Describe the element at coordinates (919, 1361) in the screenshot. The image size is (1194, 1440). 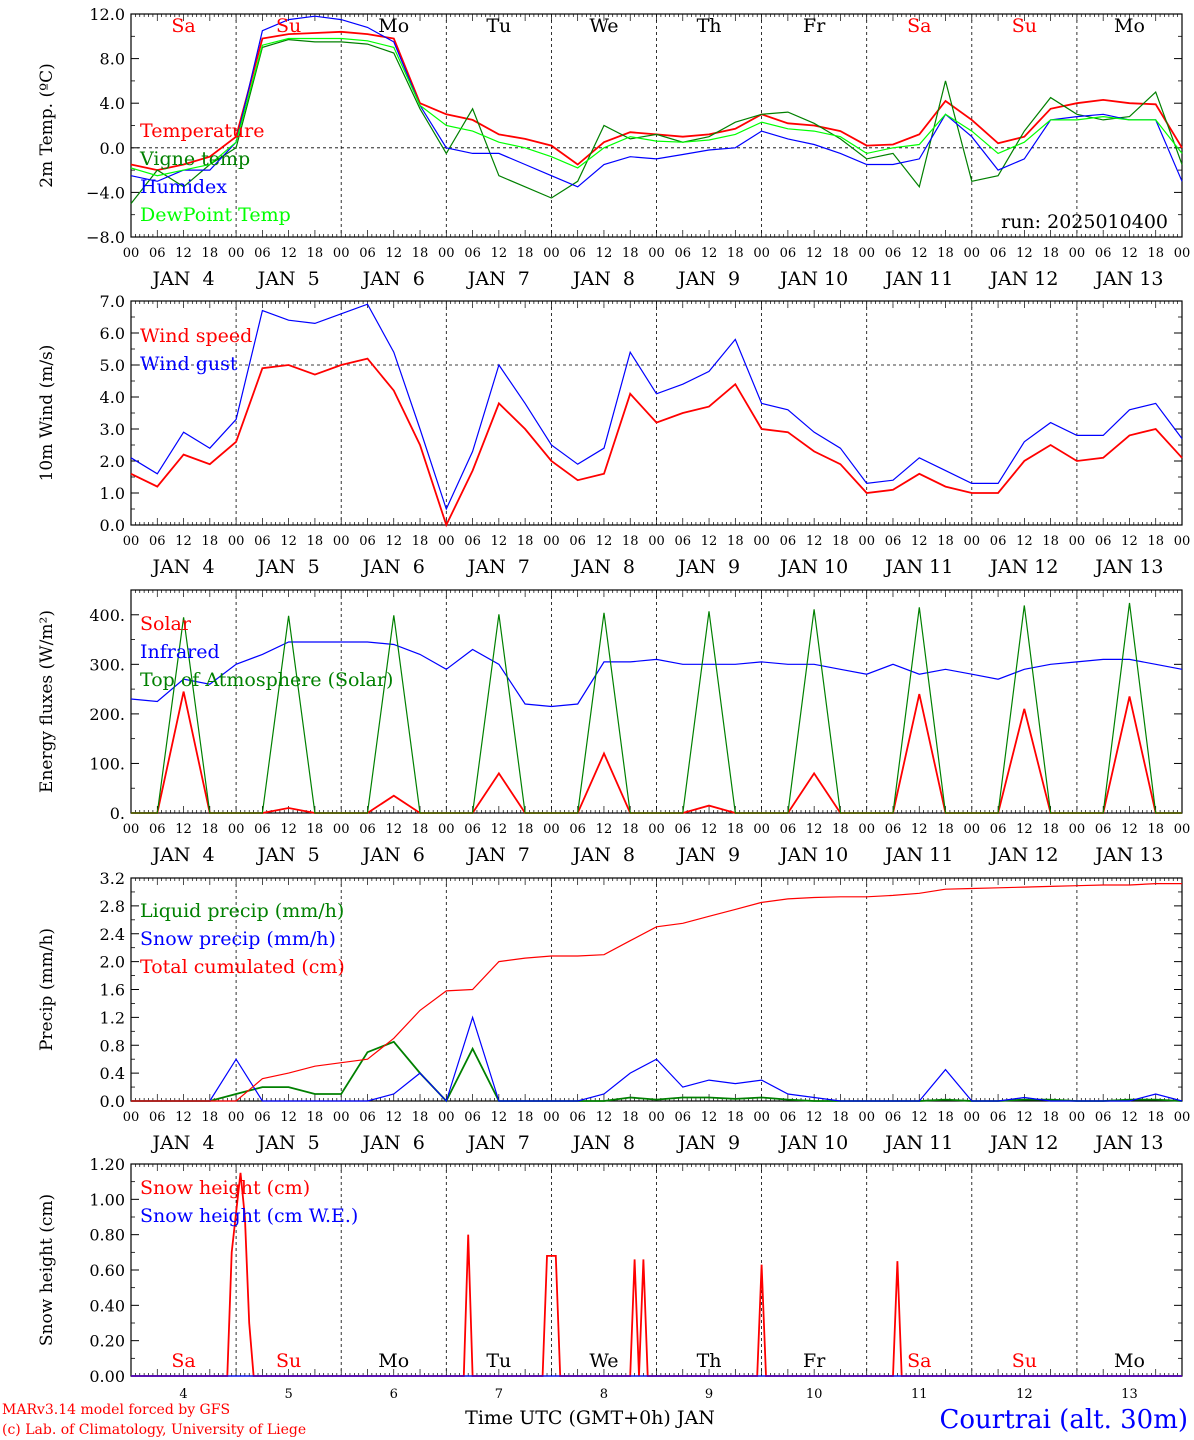
I see `day-name-label: Sa` at that location.